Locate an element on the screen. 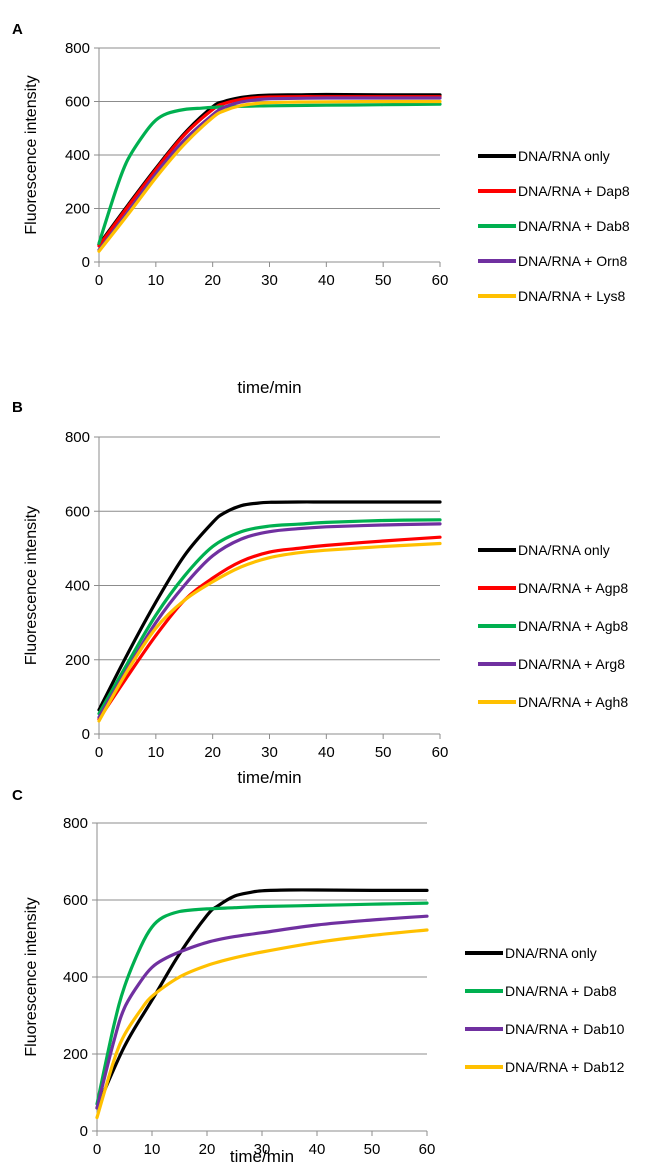 This screenshot has height=1171, width=654. legend-label: DNA/RNA + Agh8 is located at coordinates (573, 702).